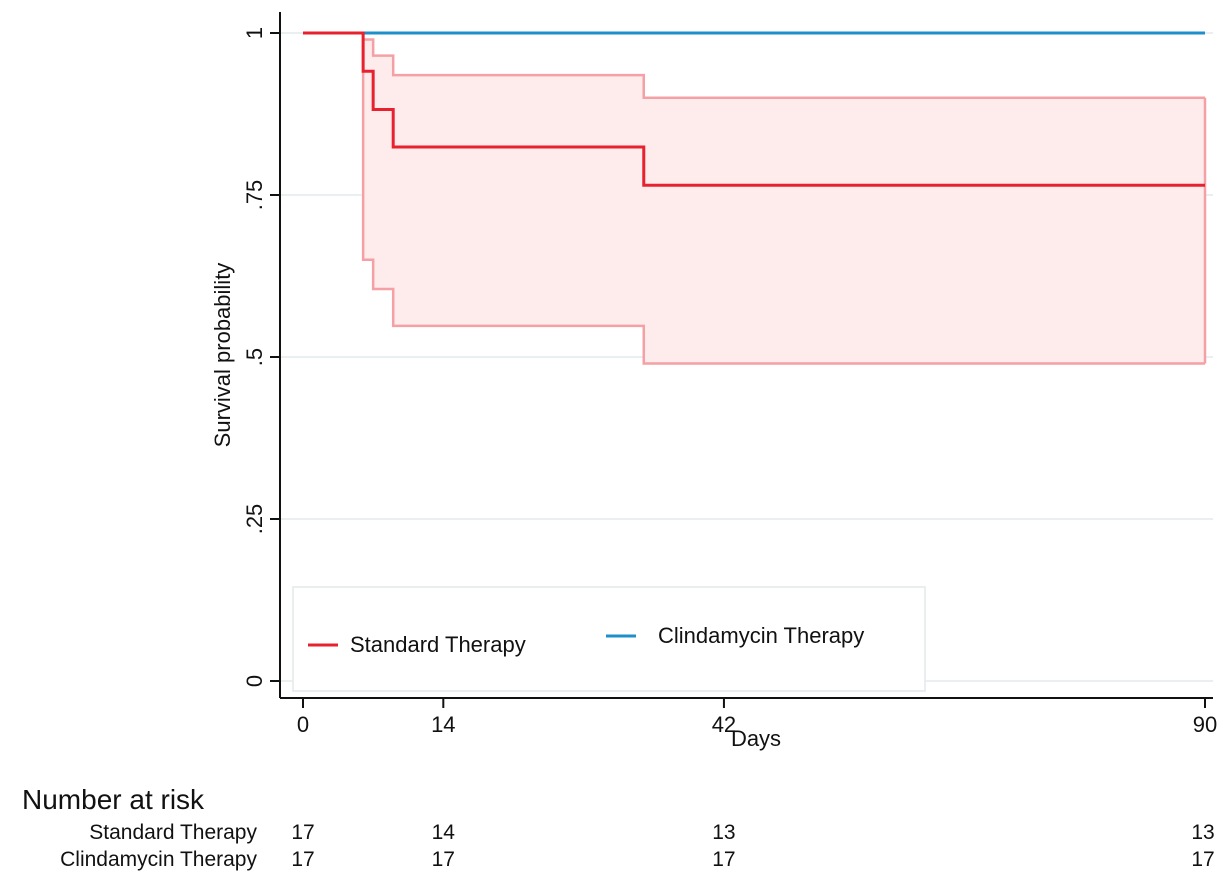 The width and height of the screenshot is (1223, 879). What do you see at coordinates (438, 644) in the screenshot?
I see `legend-label-standard-therapy: Standard Therapy` at bounding box center [438, 644].